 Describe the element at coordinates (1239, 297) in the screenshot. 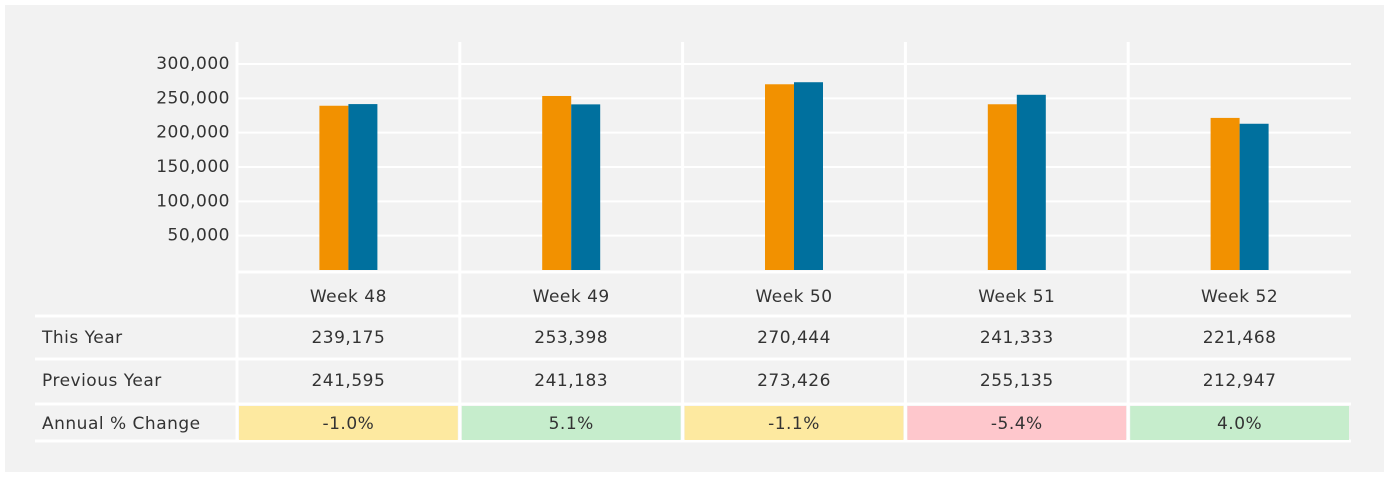

I see `x-tick-label: Week 52` at that location.